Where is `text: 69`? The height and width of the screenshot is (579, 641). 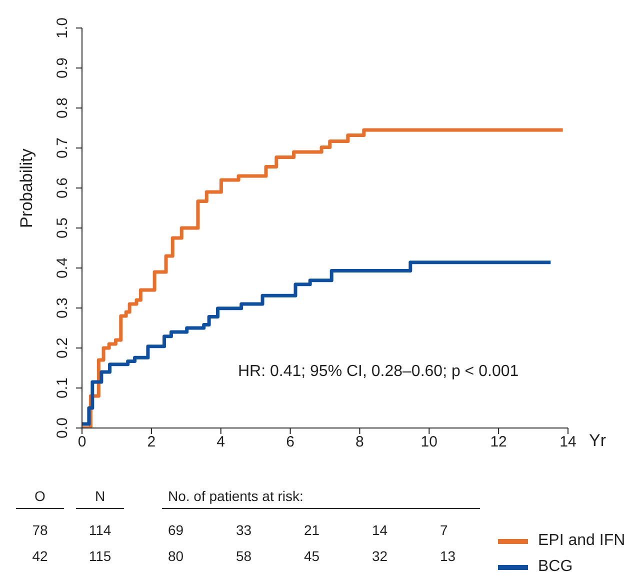
text: 69 is located at coordinates (176, 530).